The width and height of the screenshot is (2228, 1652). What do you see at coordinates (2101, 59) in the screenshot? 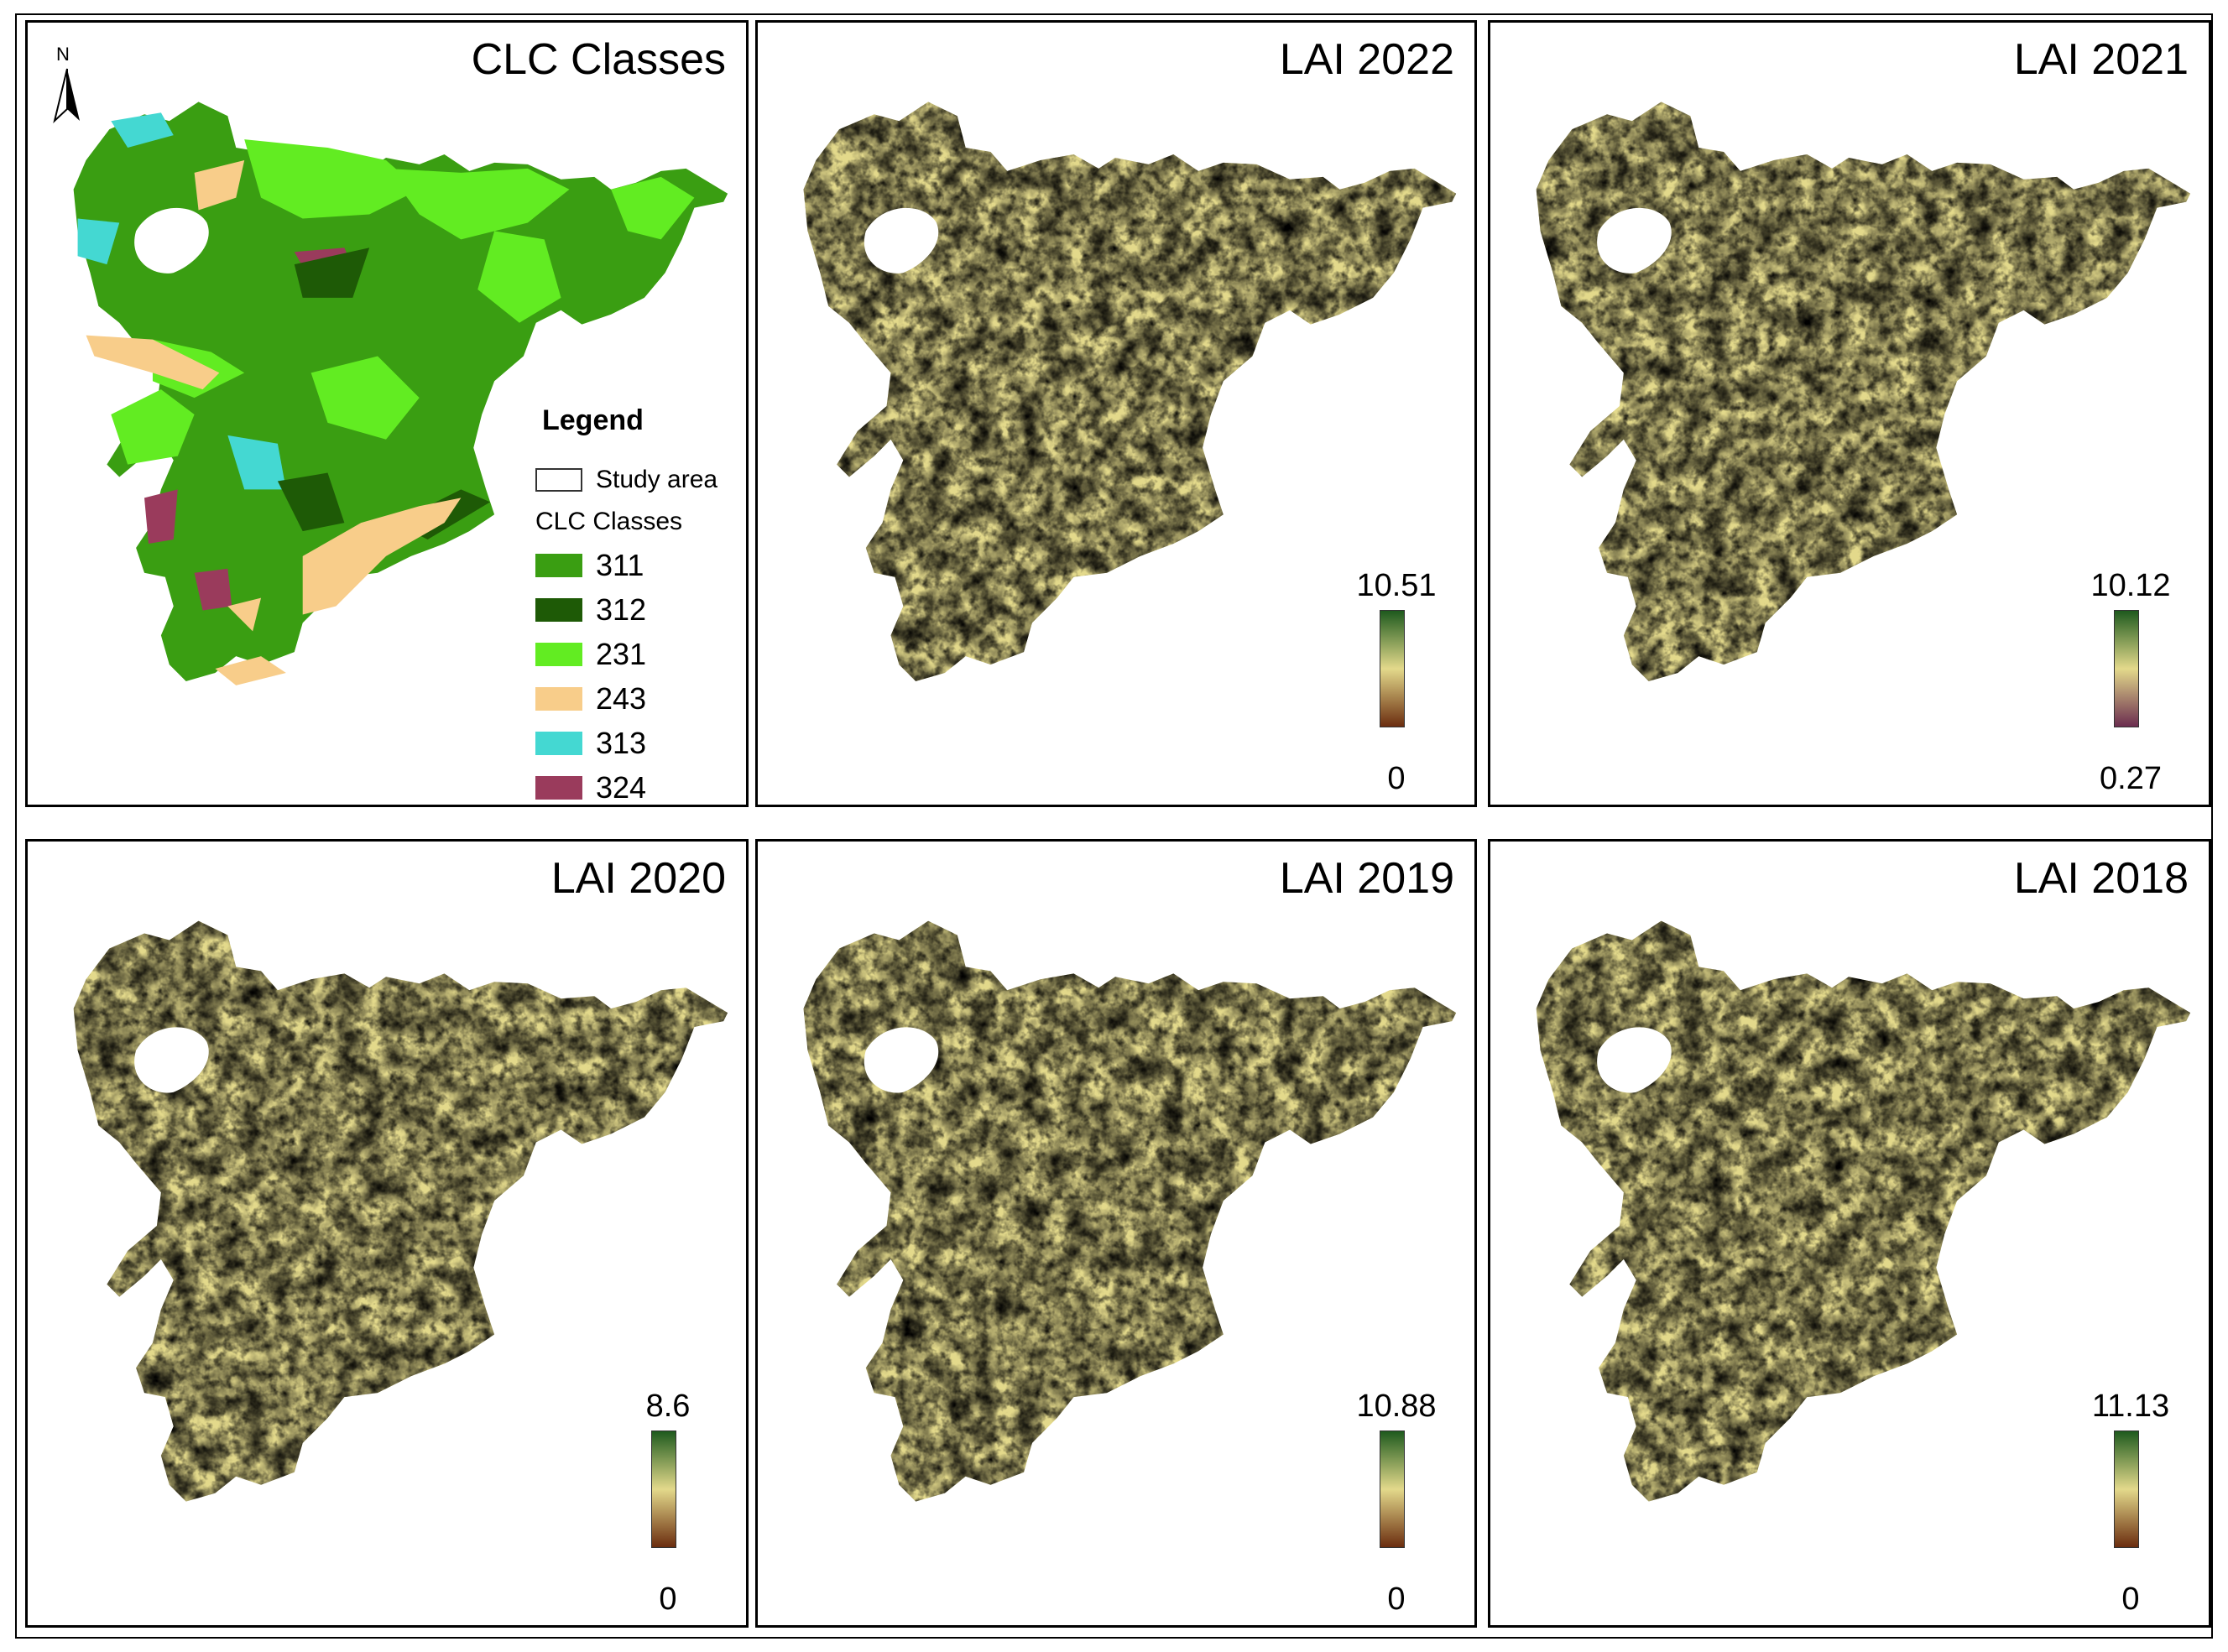
I see `panel-title: LAI 2021` at bounding box center [2101, 59].